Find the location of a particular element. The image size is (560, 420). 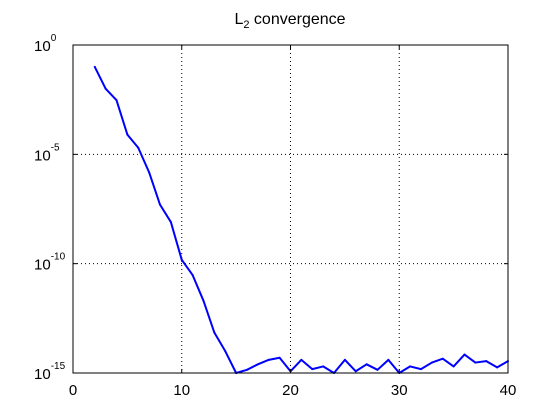

chart-title: L2 convergence is located at coordinates (289, 21).